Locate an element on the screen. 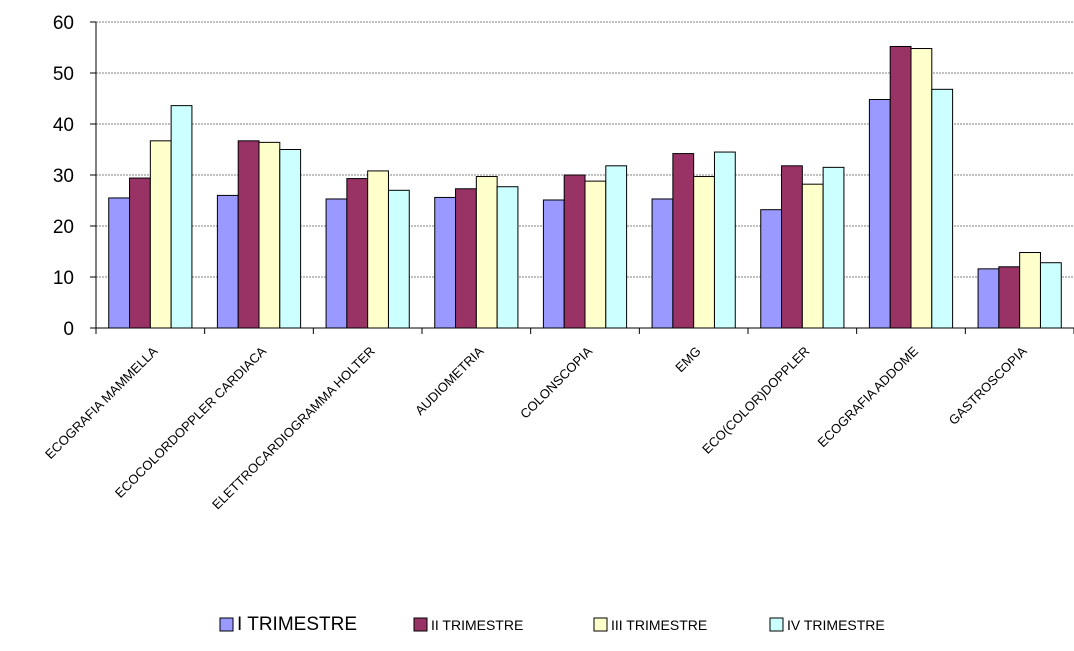 The width and height of the screenshot is (1074, 651). y-tick-label: 60 is located at coordinates (63, 23).